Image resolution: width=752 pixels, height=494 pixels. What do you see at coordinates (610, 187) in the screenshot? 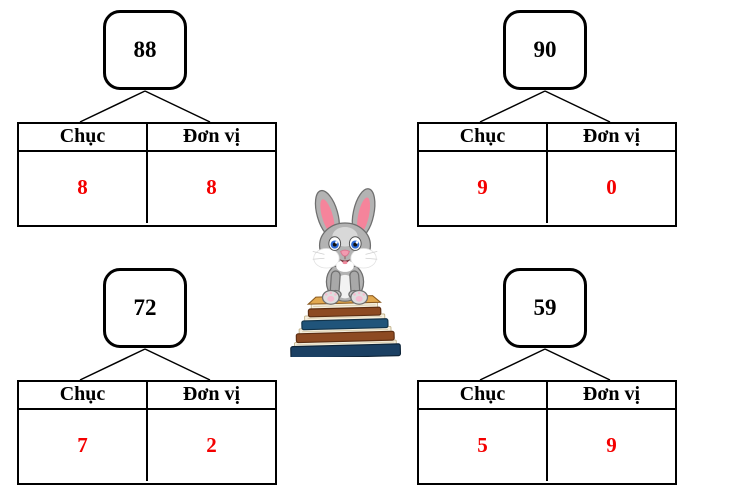
I see `units-value: 0` at bounding box center [610, 187].